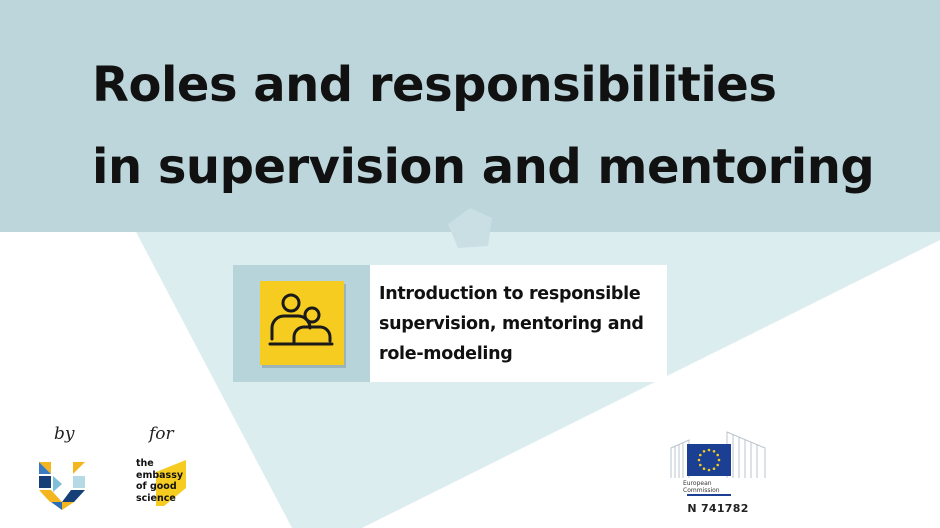  Describe the element at coordinates (434, 85) in the screenshot. I see `title-line-1: Roles and responsibilities` at that location.